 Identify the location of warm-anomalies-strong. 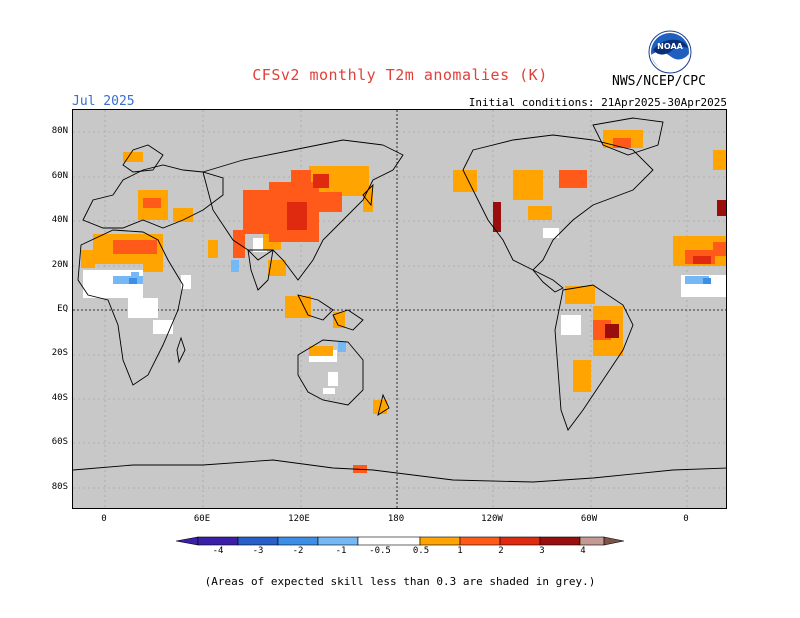
(499, 219).